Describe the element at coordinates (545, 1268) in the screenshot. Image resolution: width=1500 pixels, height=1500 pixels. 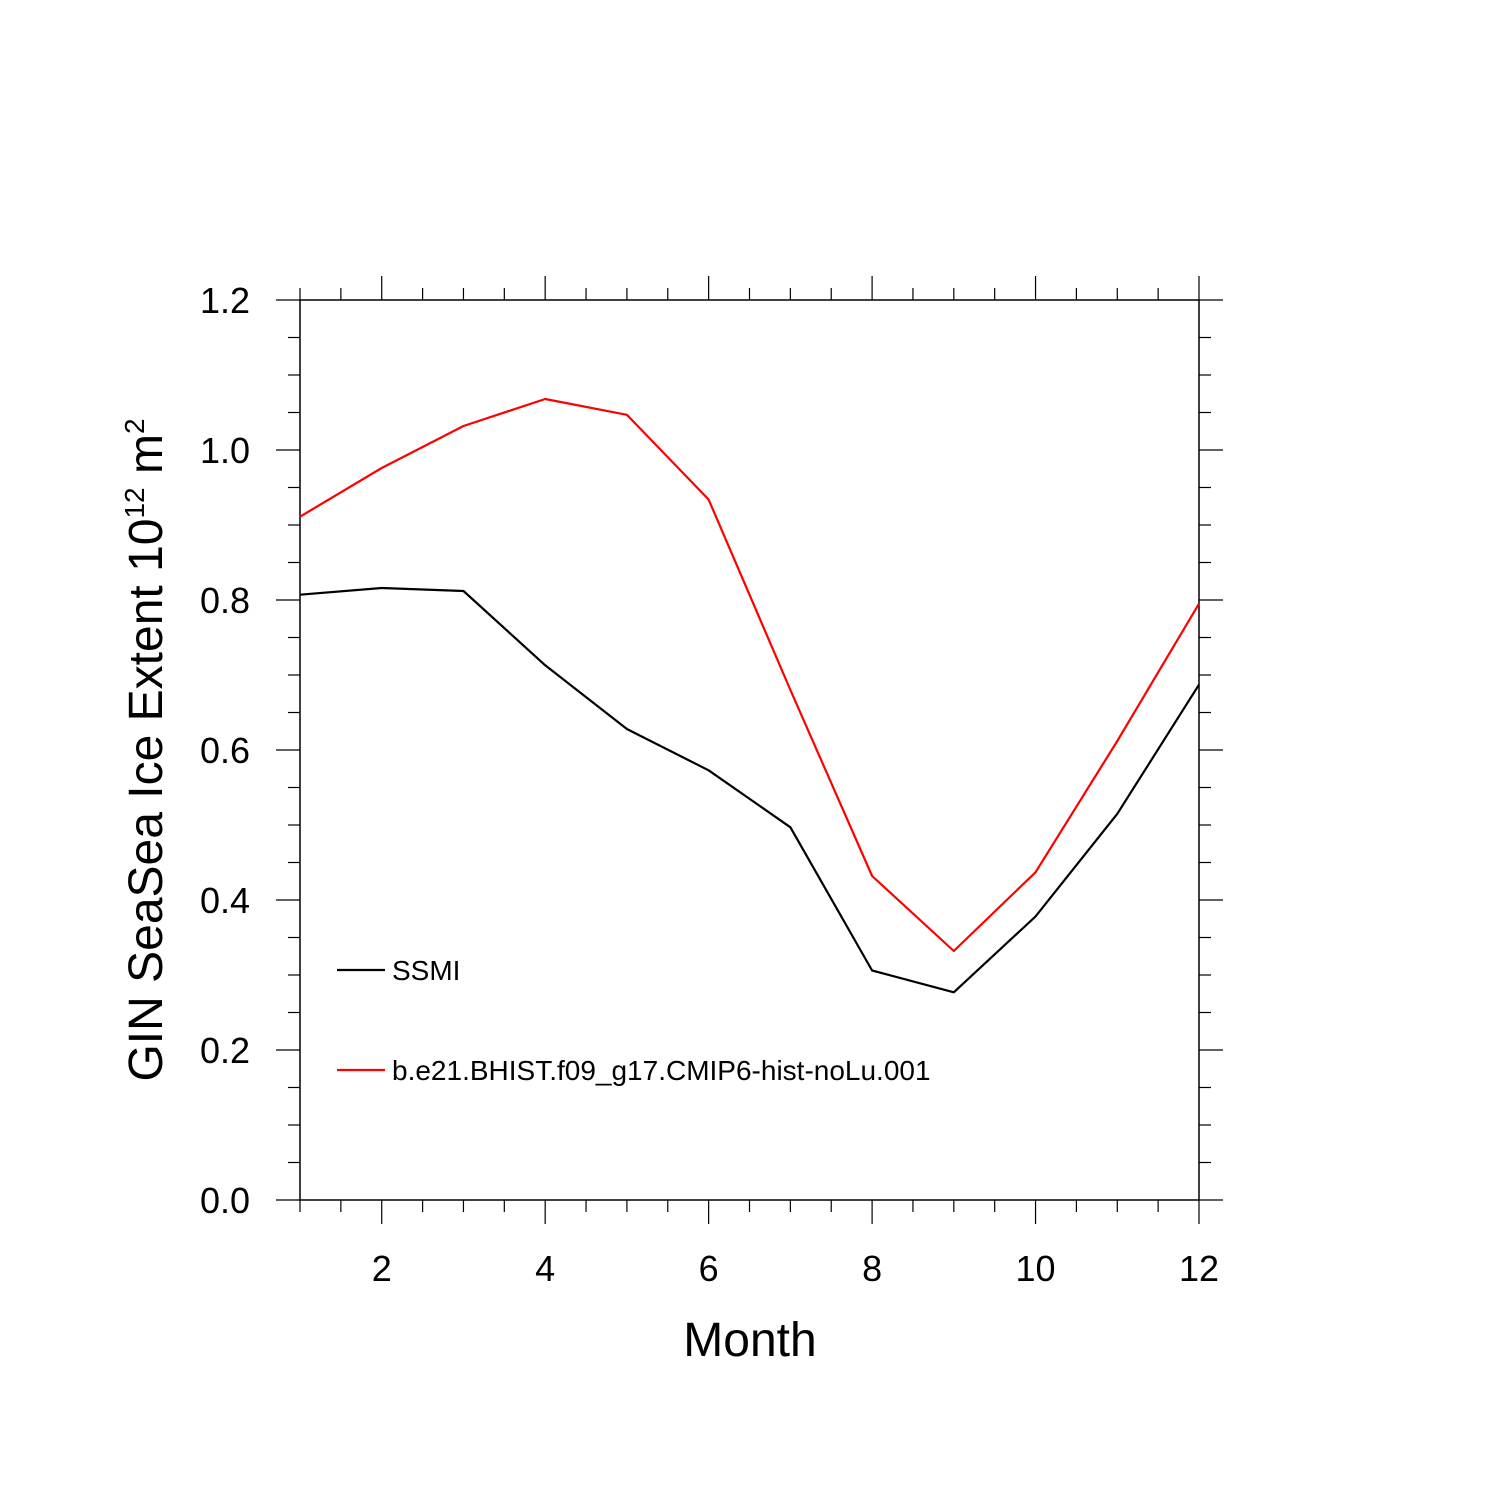
I see `x-tick-label: 4` at that location.